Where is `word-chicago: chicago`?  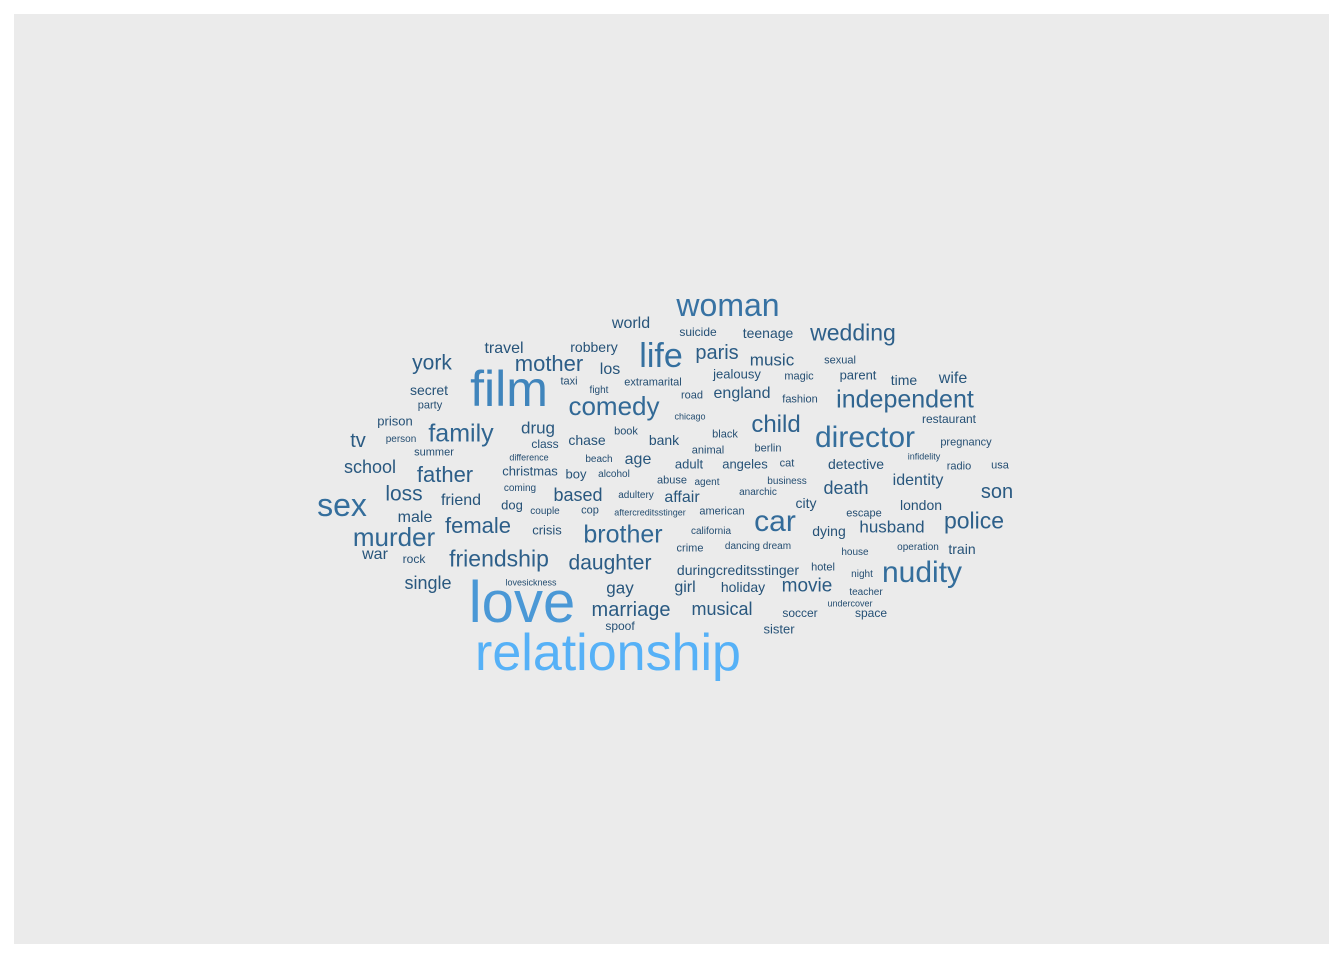
word-chicago: chicago is located at coordinates (690, 416).